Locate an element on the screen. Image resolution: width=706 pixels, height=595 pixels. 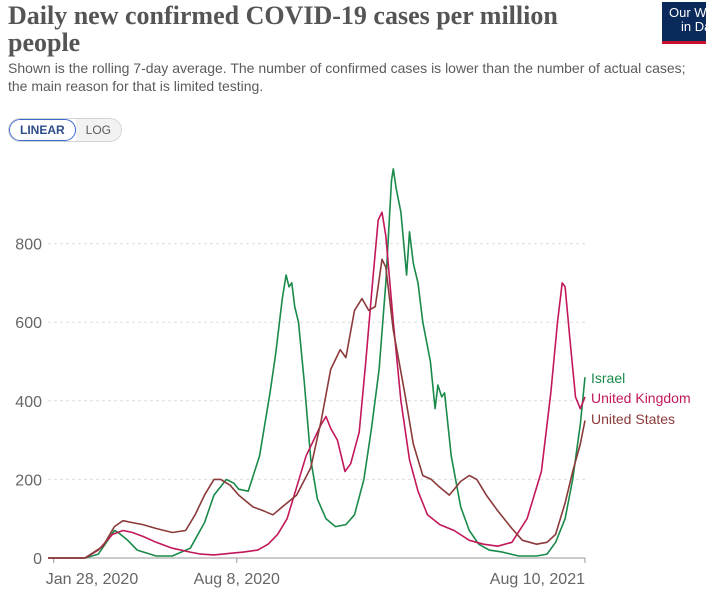
y-axis: 0 200 400 600 800 is located at coordinates (28, 402).